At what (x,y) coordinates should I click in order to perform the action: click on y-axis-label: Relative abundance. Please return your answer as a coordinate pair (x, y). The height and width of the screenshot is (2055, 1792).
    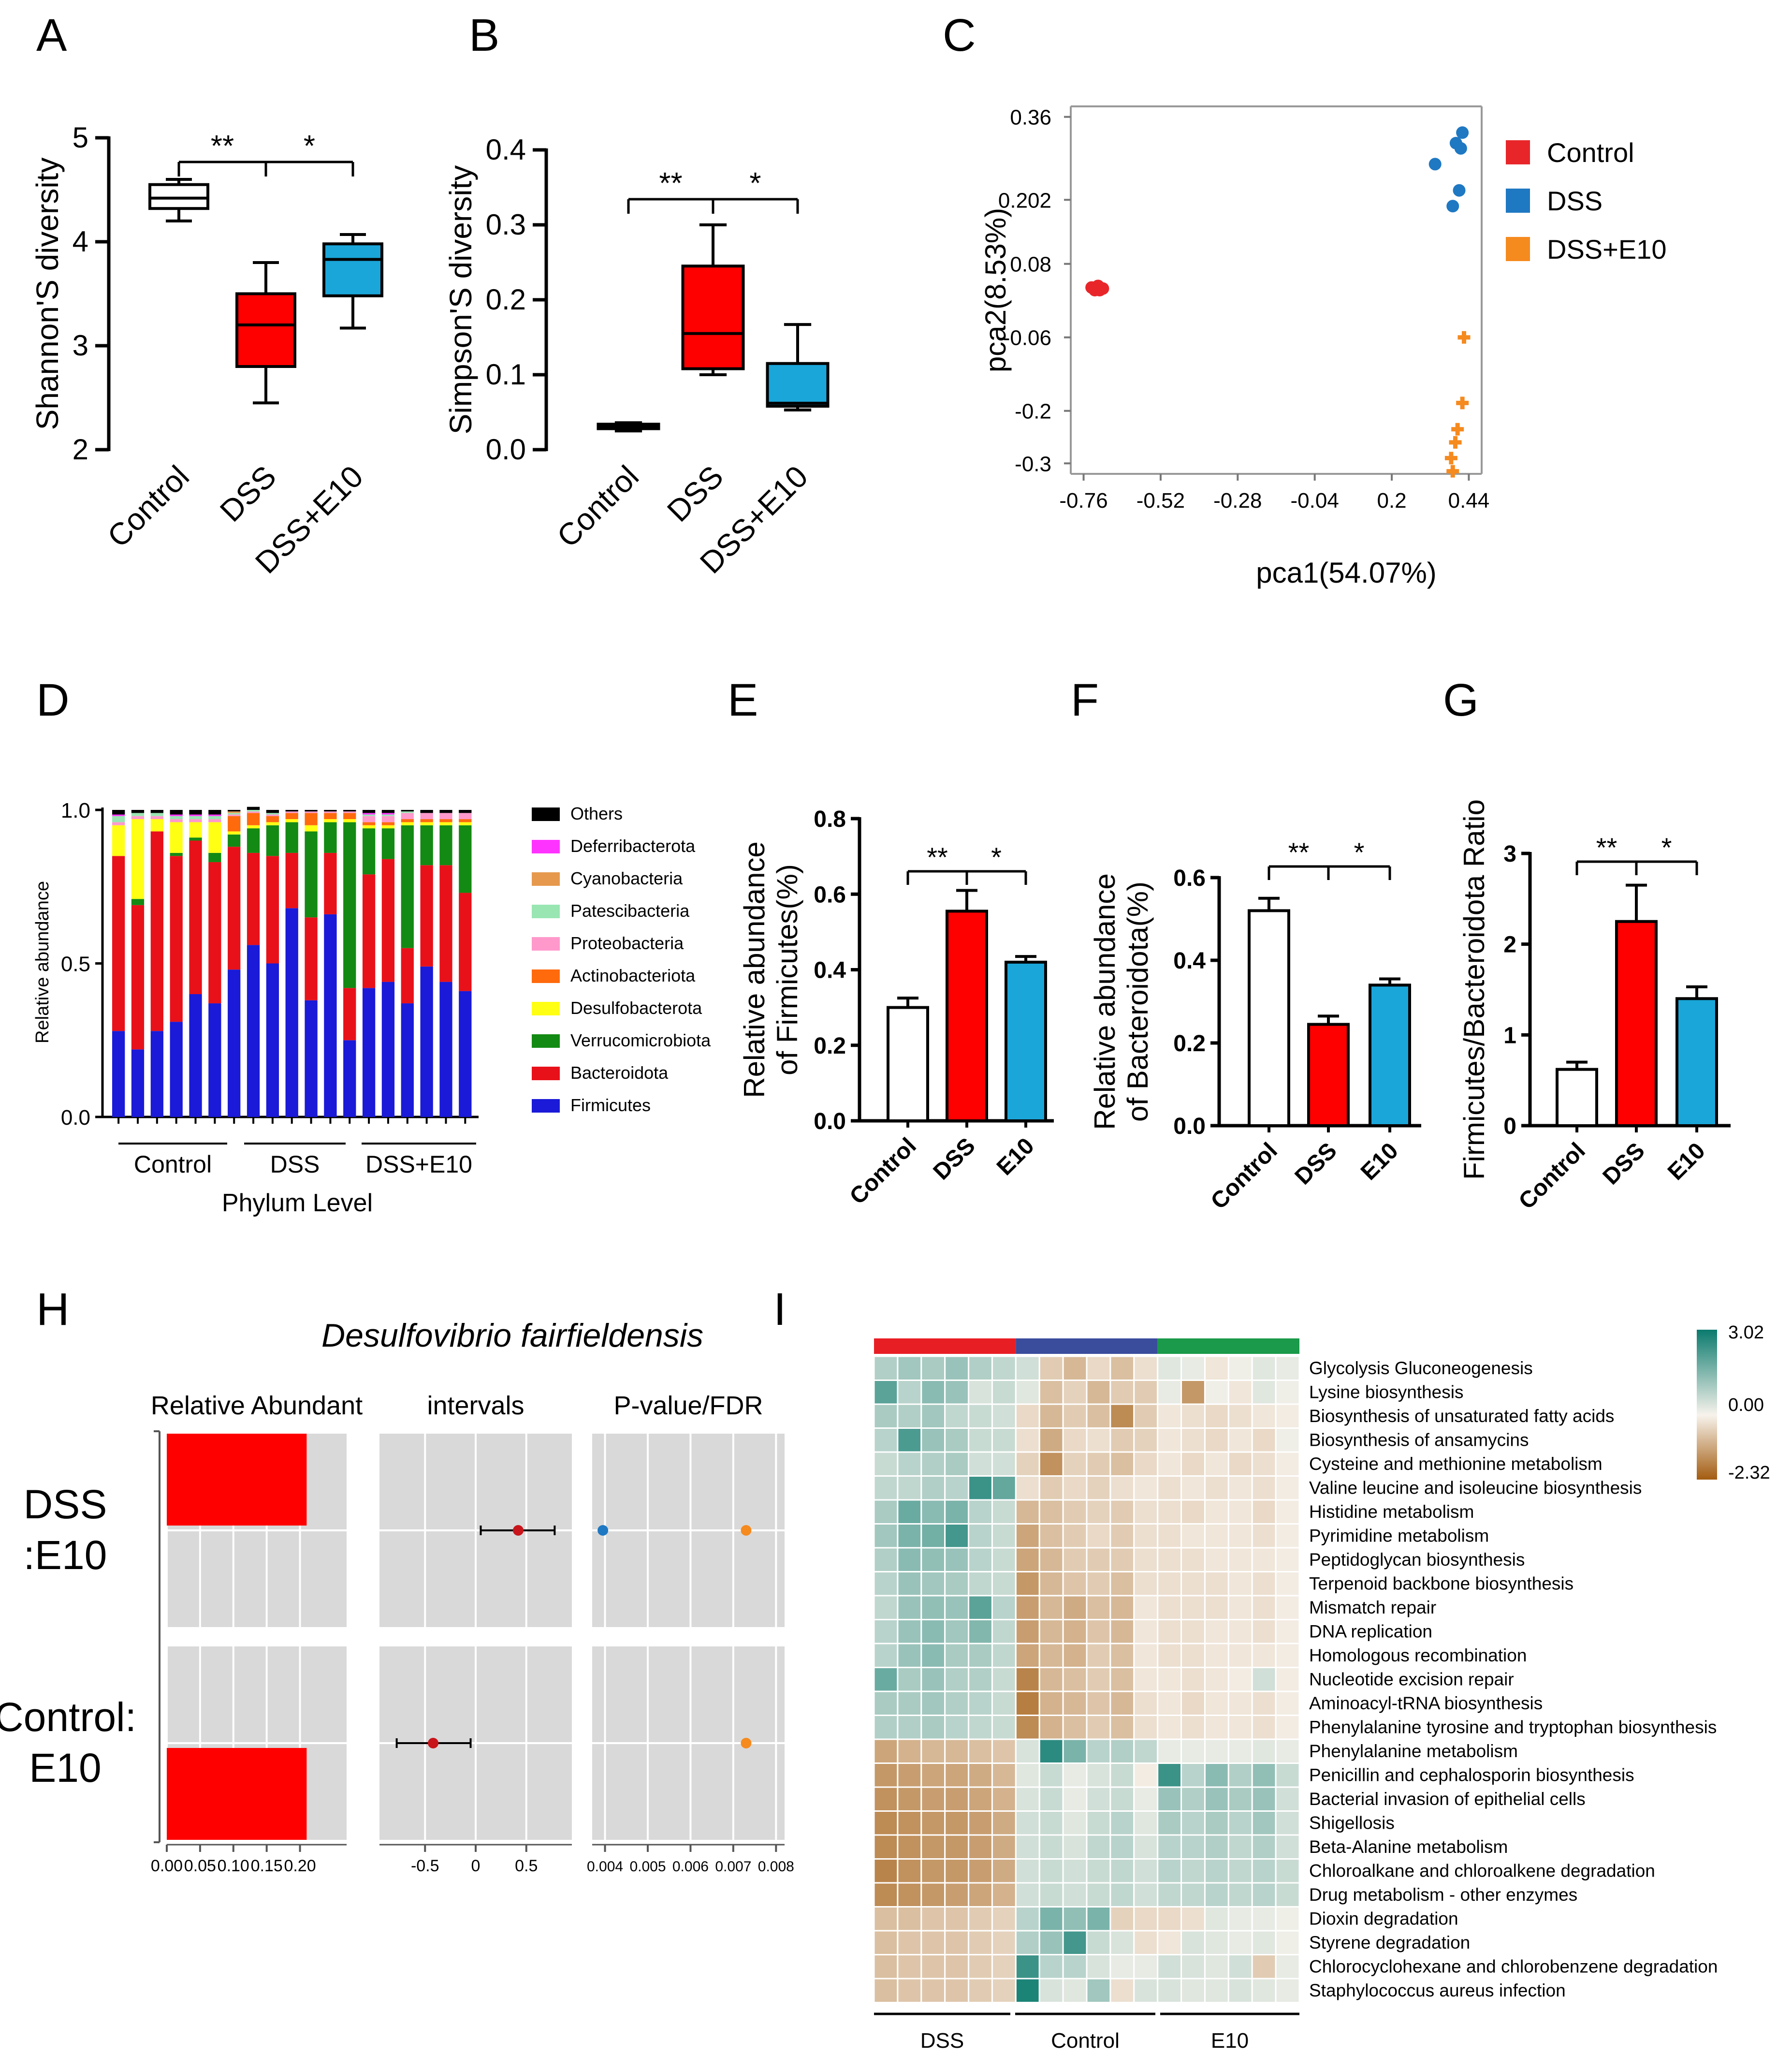
    Looking at the image, I should click on (754, 969).